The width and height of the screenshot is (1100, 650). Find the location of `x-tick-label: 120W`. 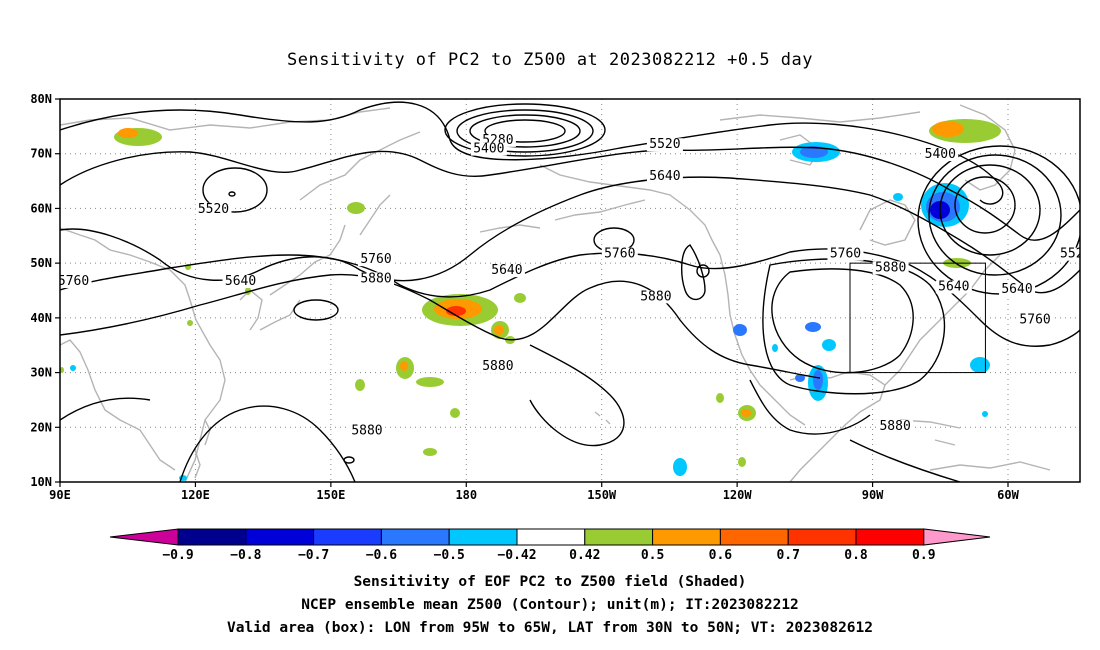

x-tick-label: 120W is located at coordinates (738, 495).